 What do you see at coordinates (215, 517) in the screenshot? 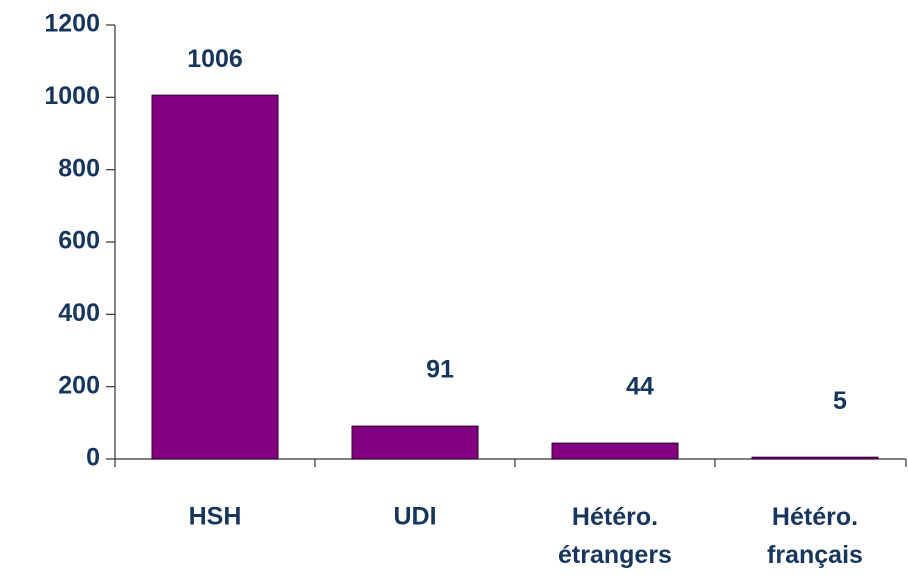
I see `x-tick-label: HSH` at bounding box center [215, 517].